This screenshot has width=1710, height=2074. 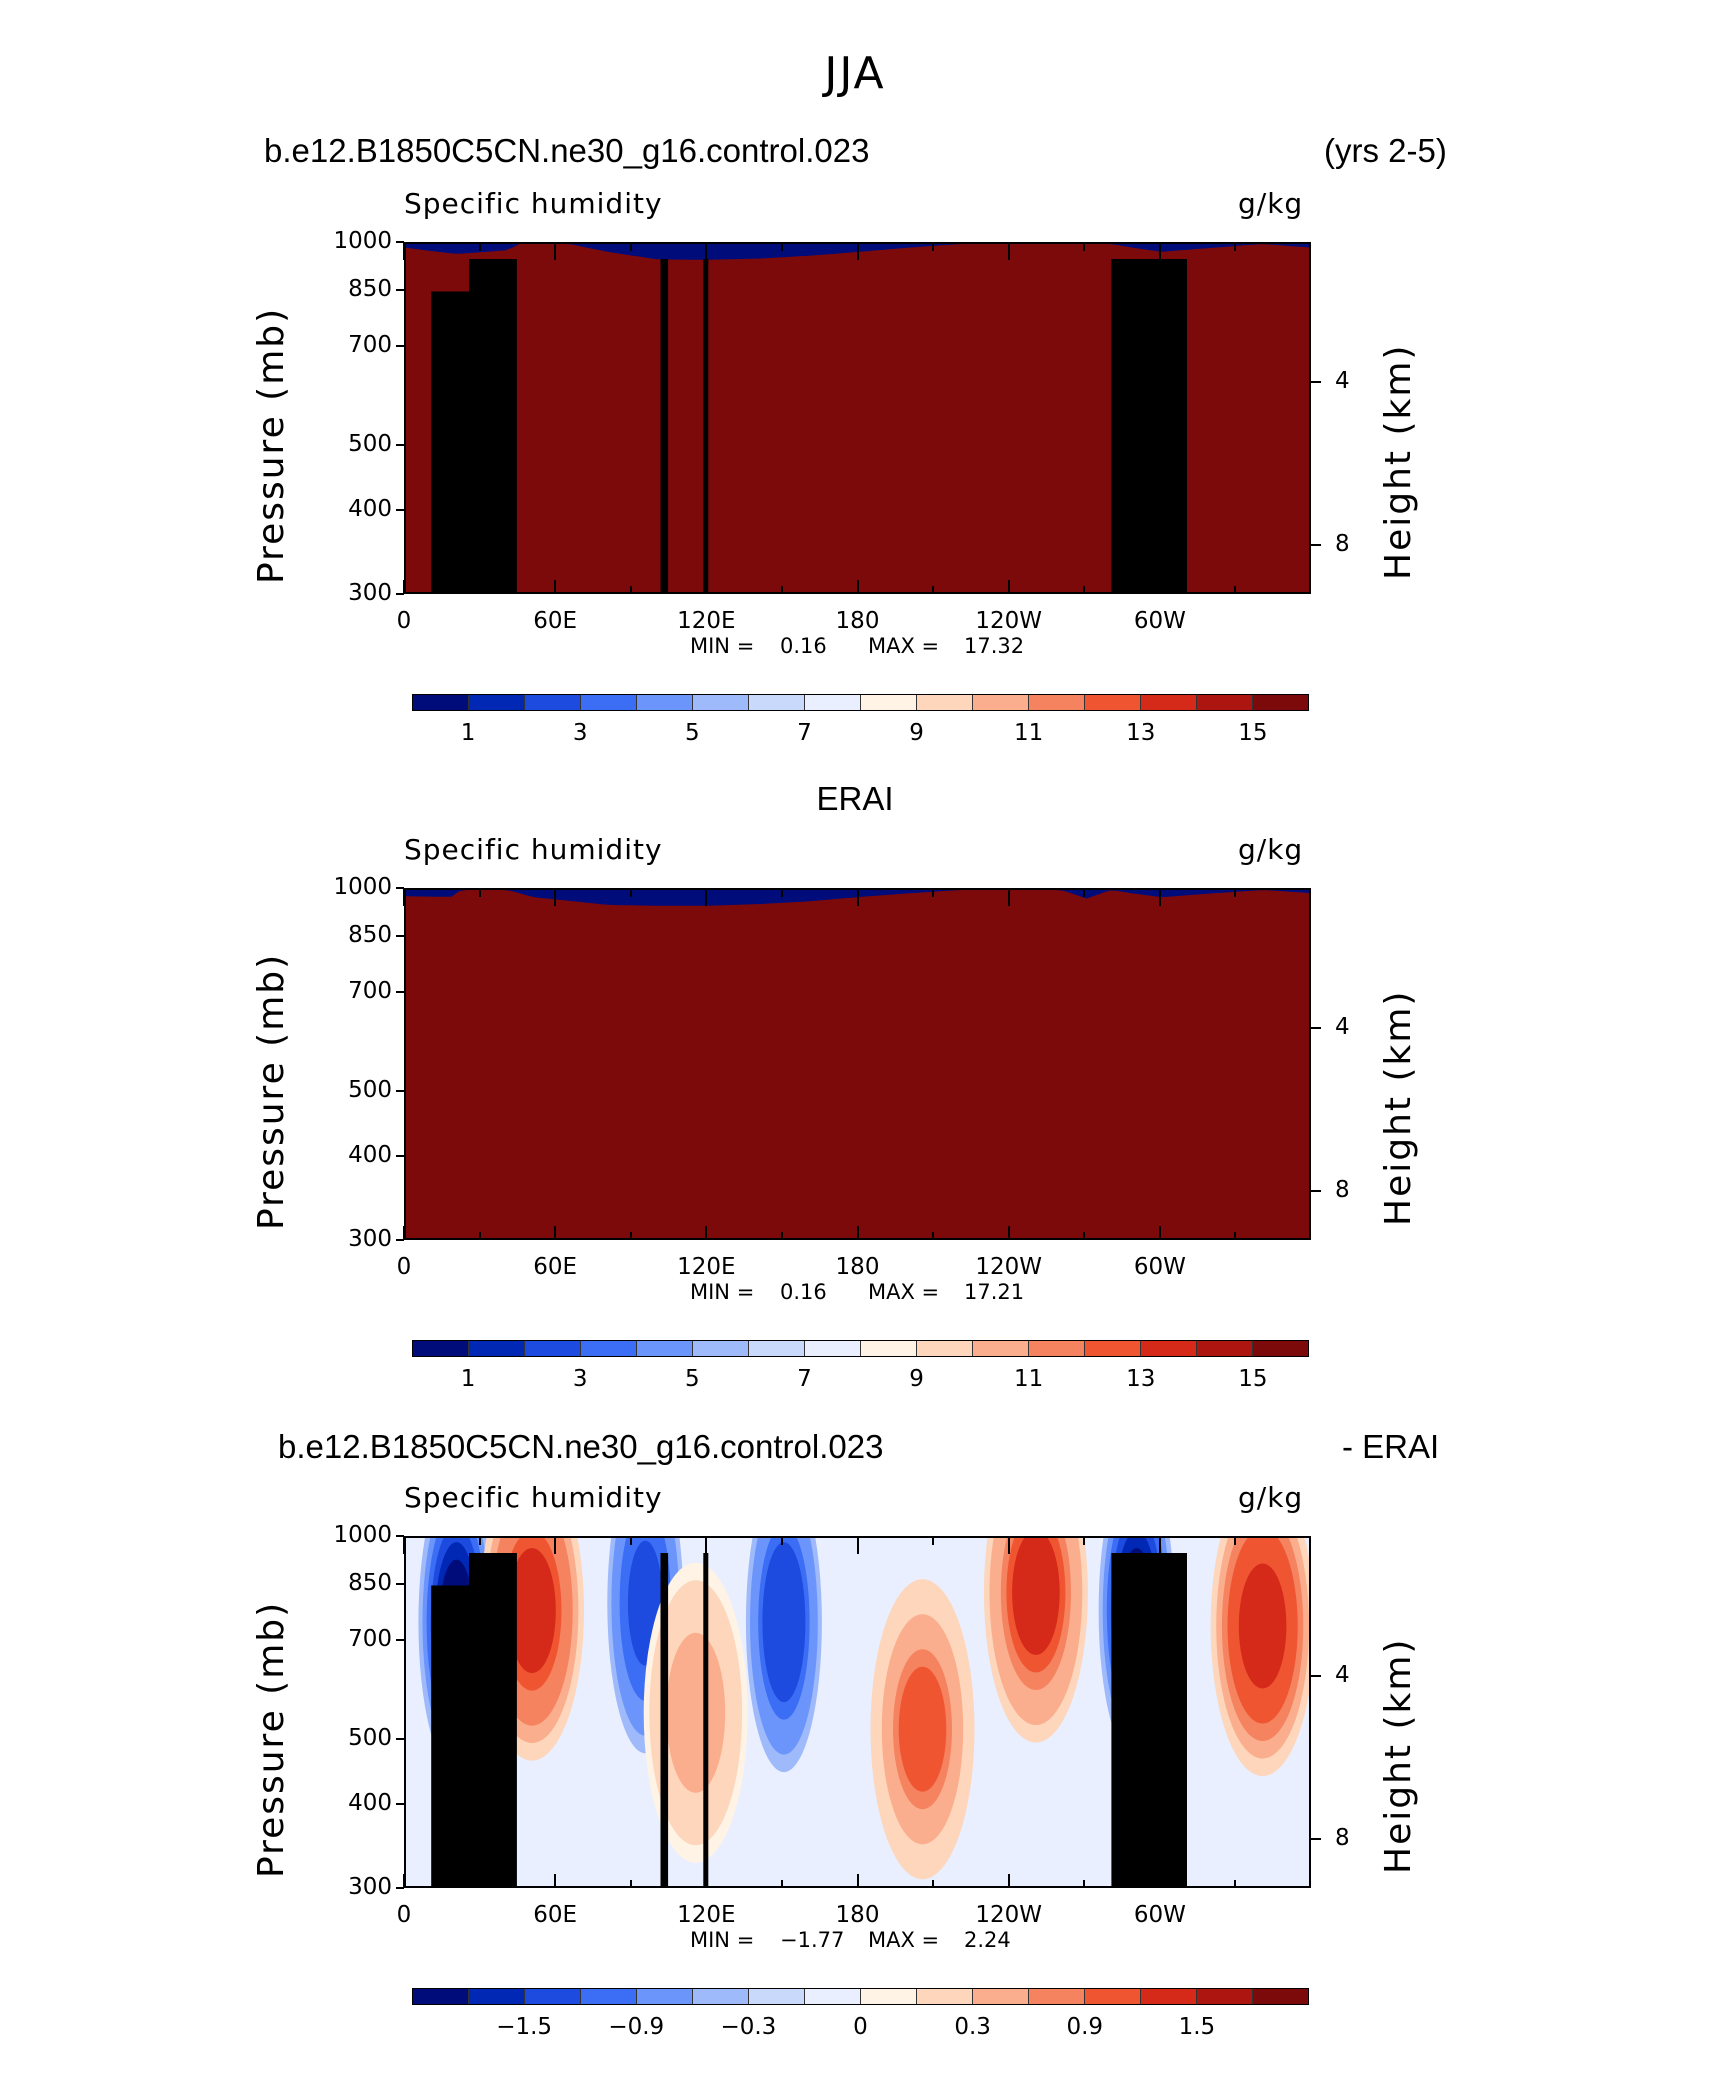 What do you see at coordinates (555, 1267) in the screenshot?
I see `panel2-lon-tick-1: 60E` at bounding box center [555, 1267].